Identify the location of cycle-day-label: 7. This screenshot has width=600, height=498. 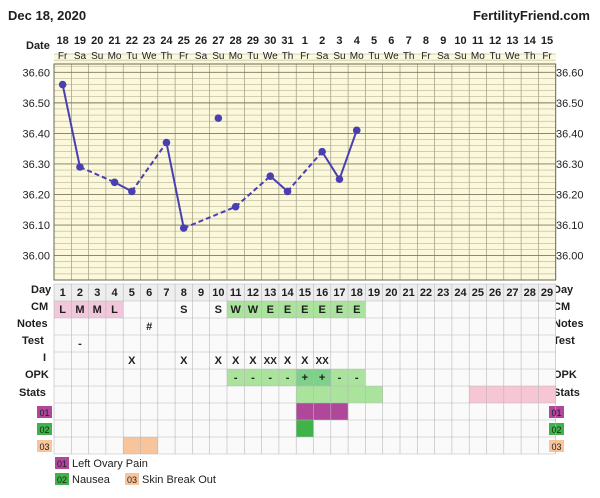
(166, 293).